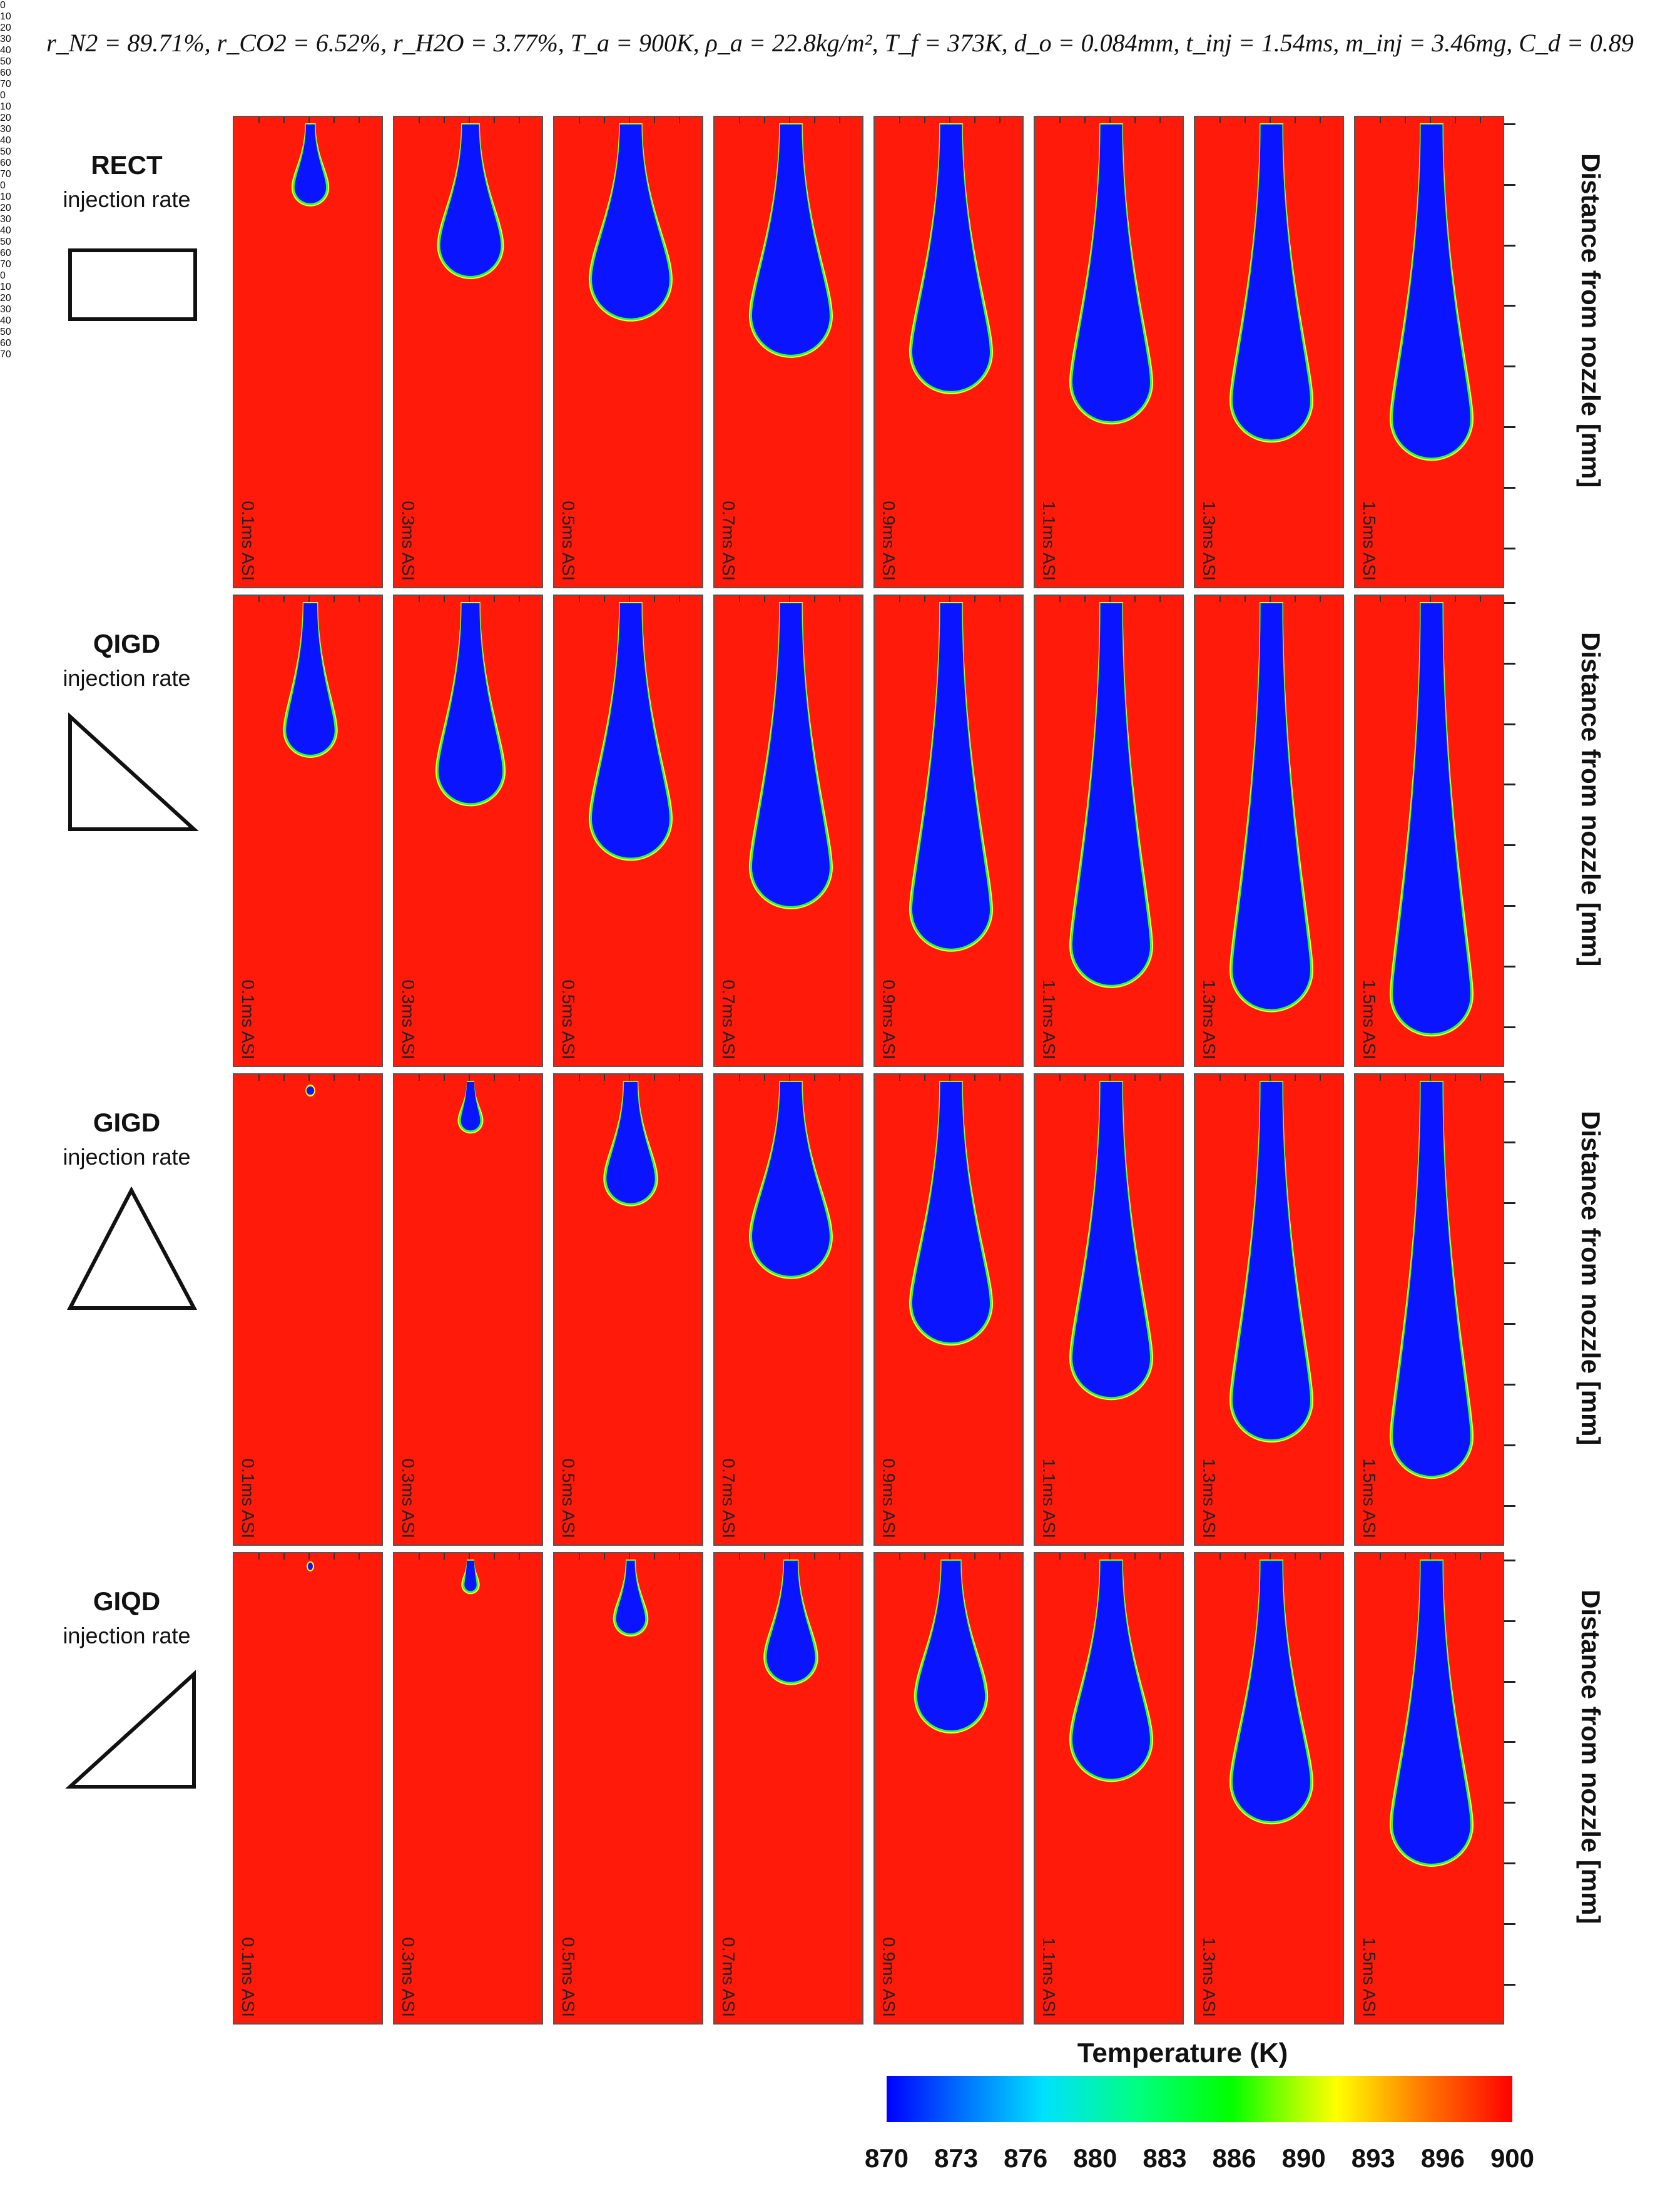 The width and height of the screenshot is (1680, 2201). What do you see at coordinates (130, 1729) in the screenshot?
I see `right-triangle-rising-icon` at bounding box center [130, 1729].